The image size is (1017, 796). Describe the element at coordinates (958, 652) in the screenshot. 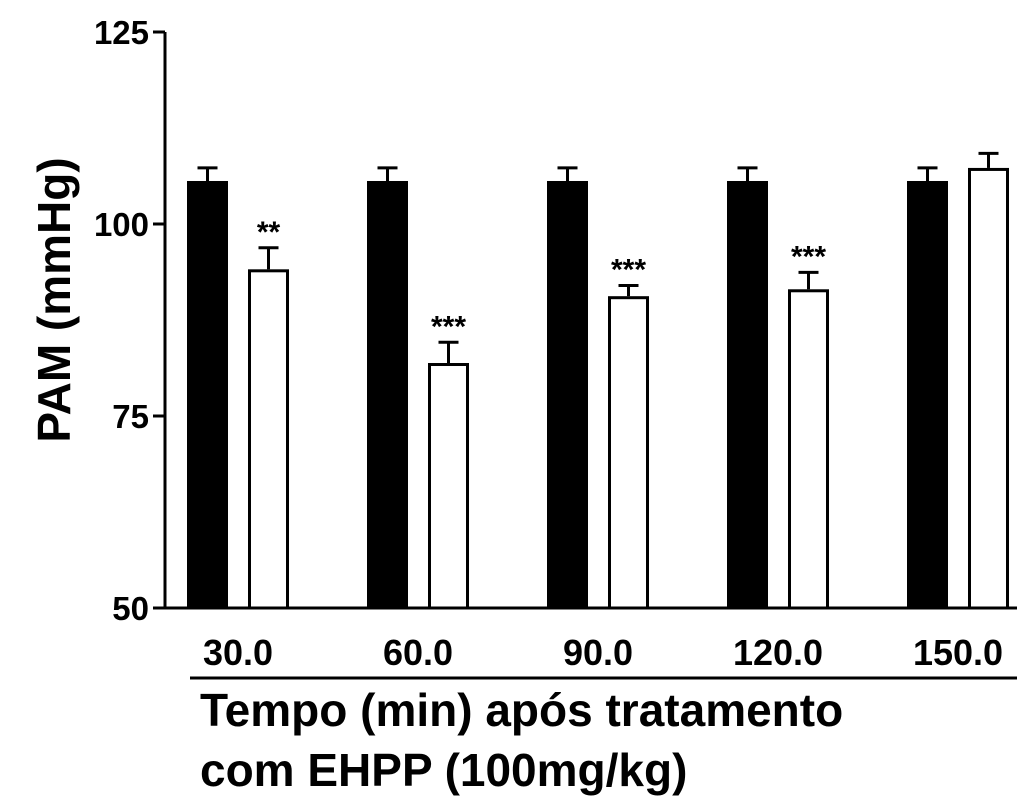

I see `category-label: 150.0` at that location.